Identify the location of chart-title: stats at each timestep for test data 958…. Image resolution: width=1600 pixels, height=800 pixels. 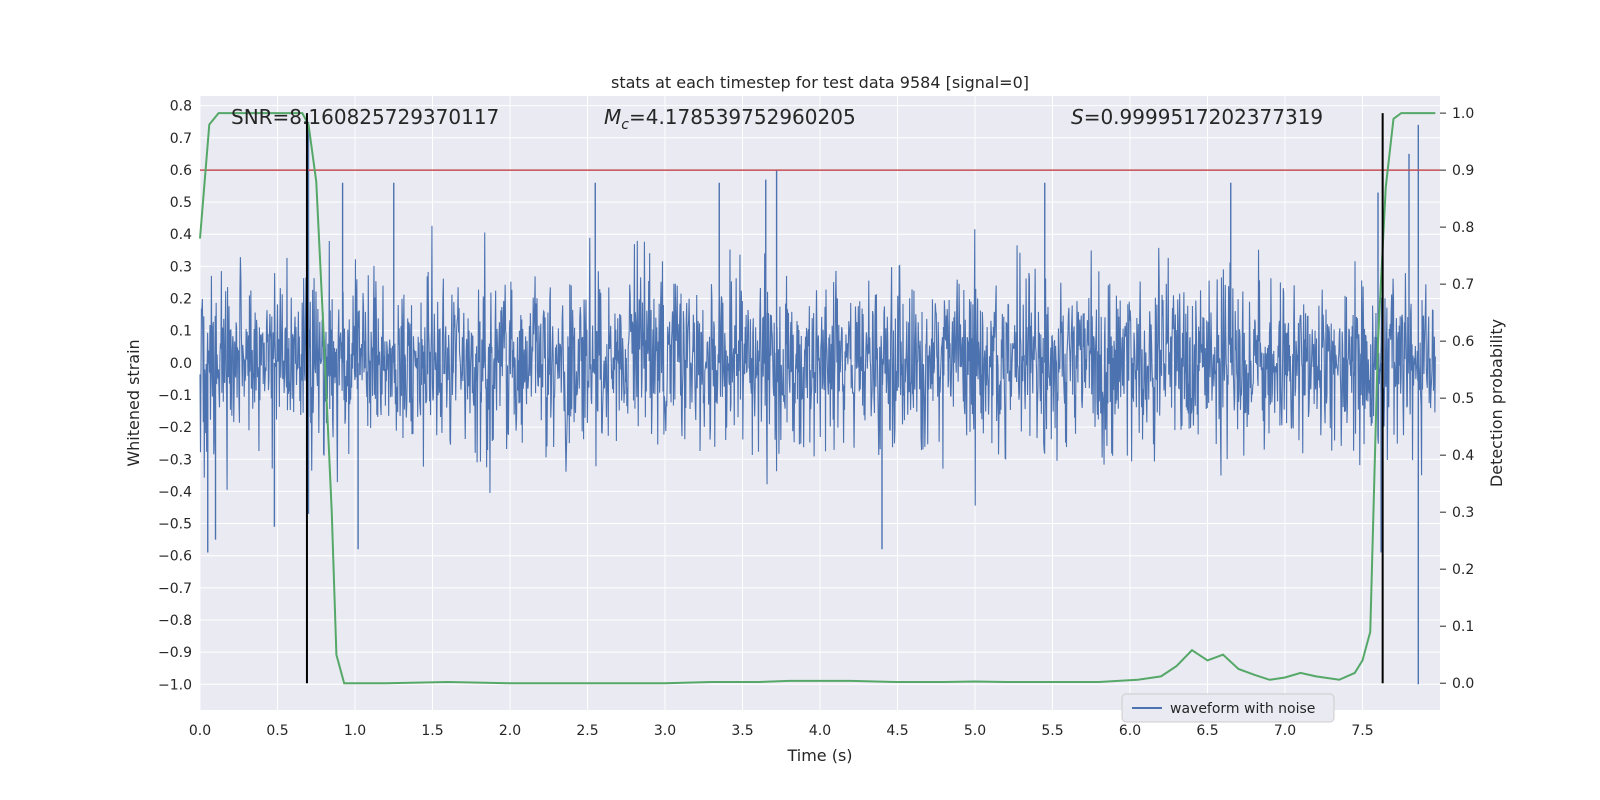
(820, 82).